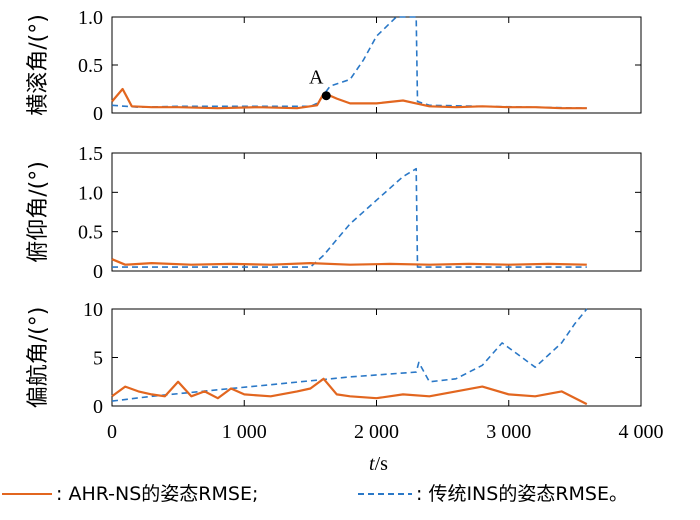 This screenshot has height=520, width=700. I want to click on x-axis-title-var: t, so click(372, 464).